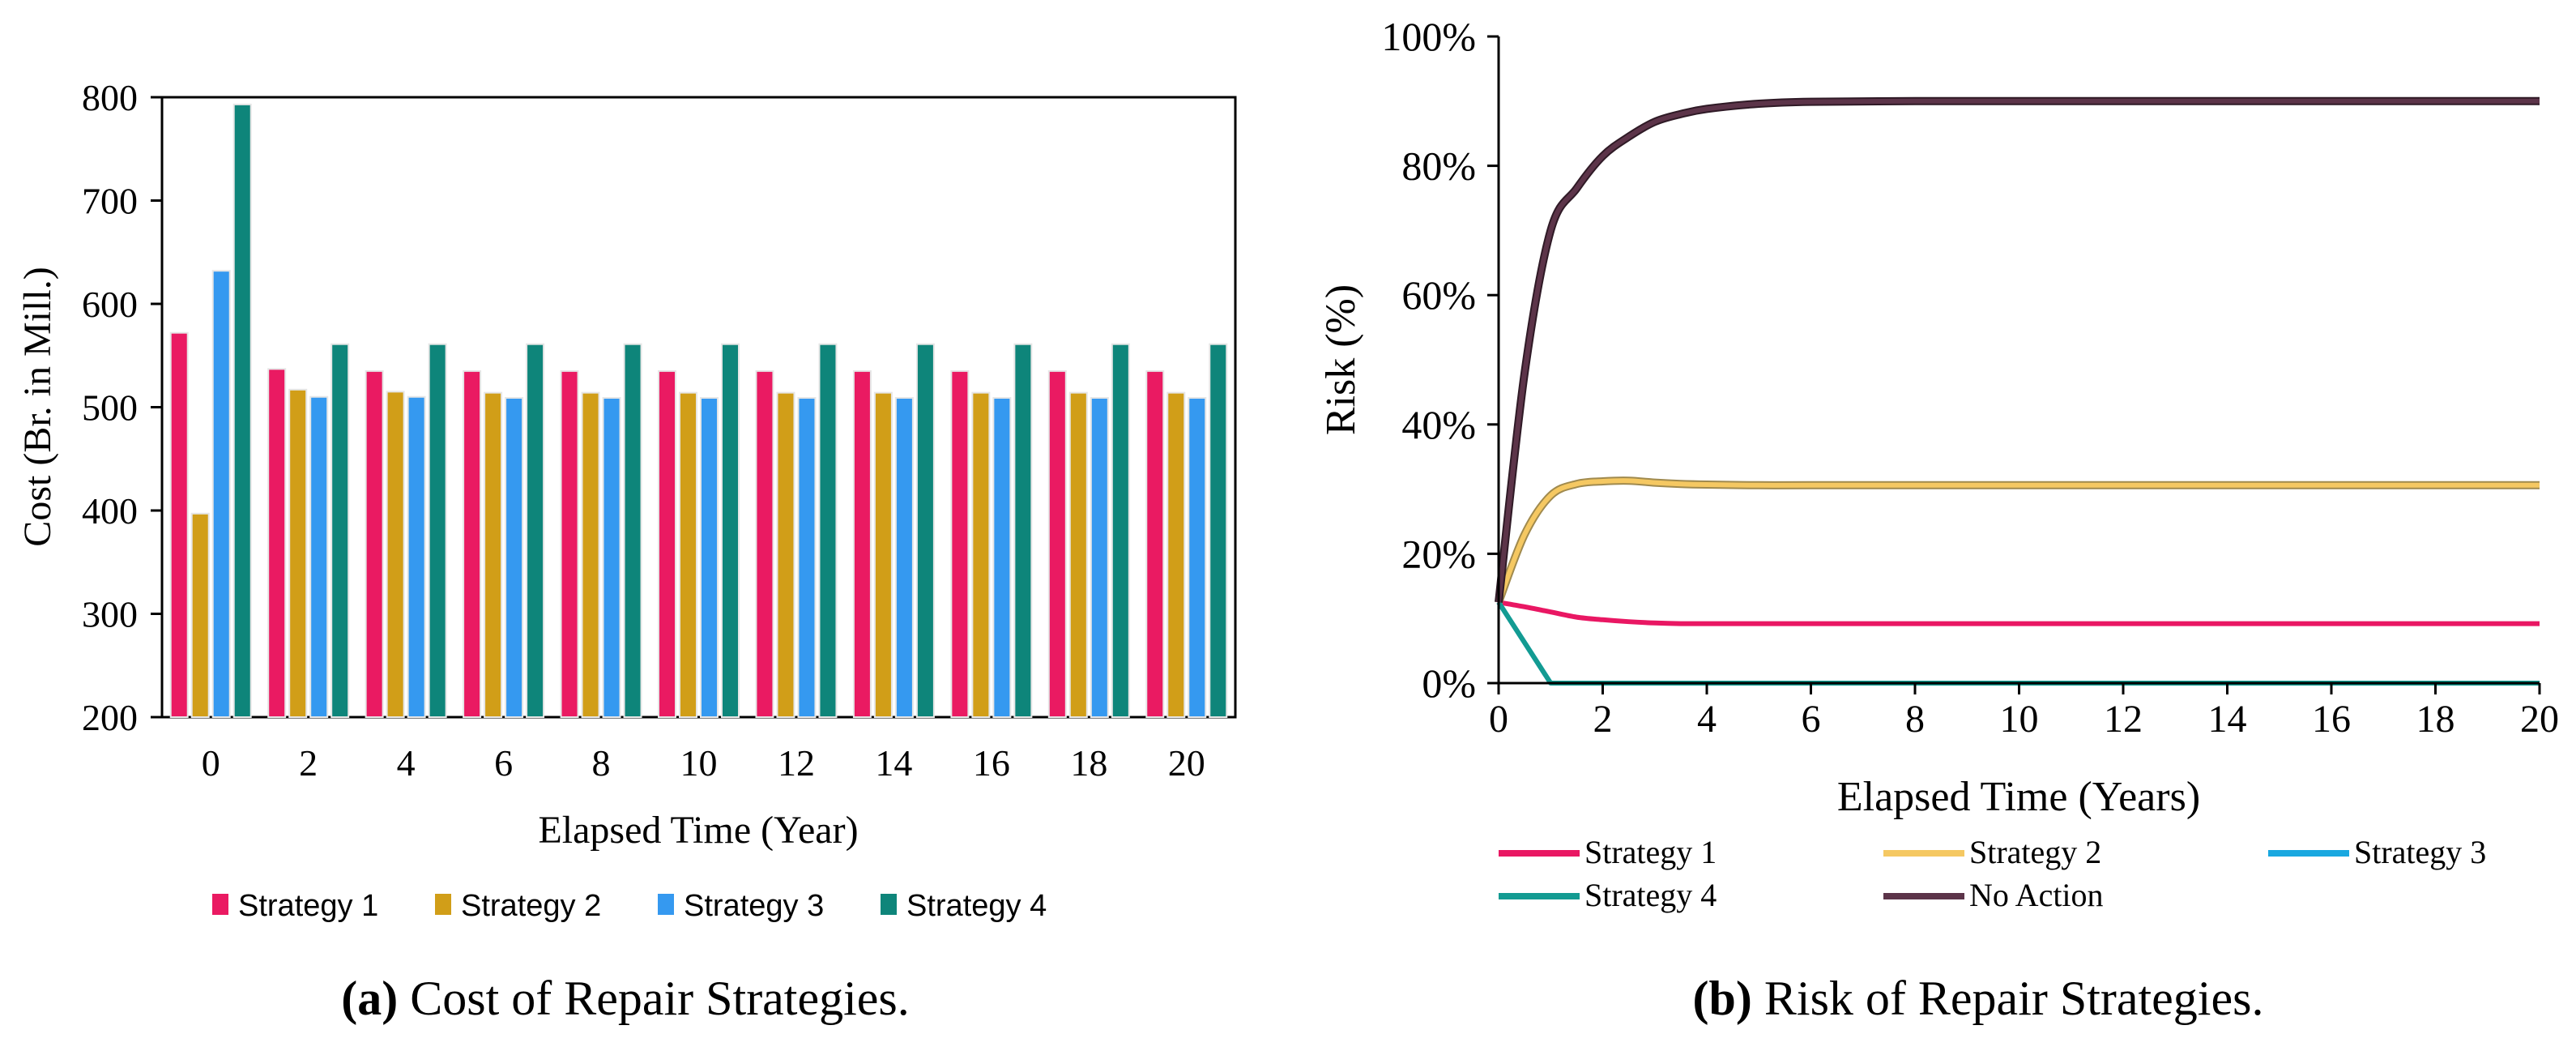 The image size is (2576, 1051). What do you see at coordinates (2420, 852) in the screenshot?
I see `risk-legend-label: Strategy 3` at bounding box center [2420, 852].